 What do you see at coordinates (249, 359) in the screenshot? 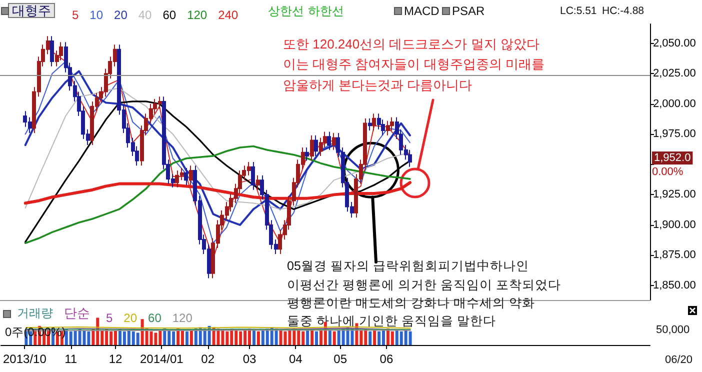
I see `x-tick-label: 03` at bounding box center [249, 359].